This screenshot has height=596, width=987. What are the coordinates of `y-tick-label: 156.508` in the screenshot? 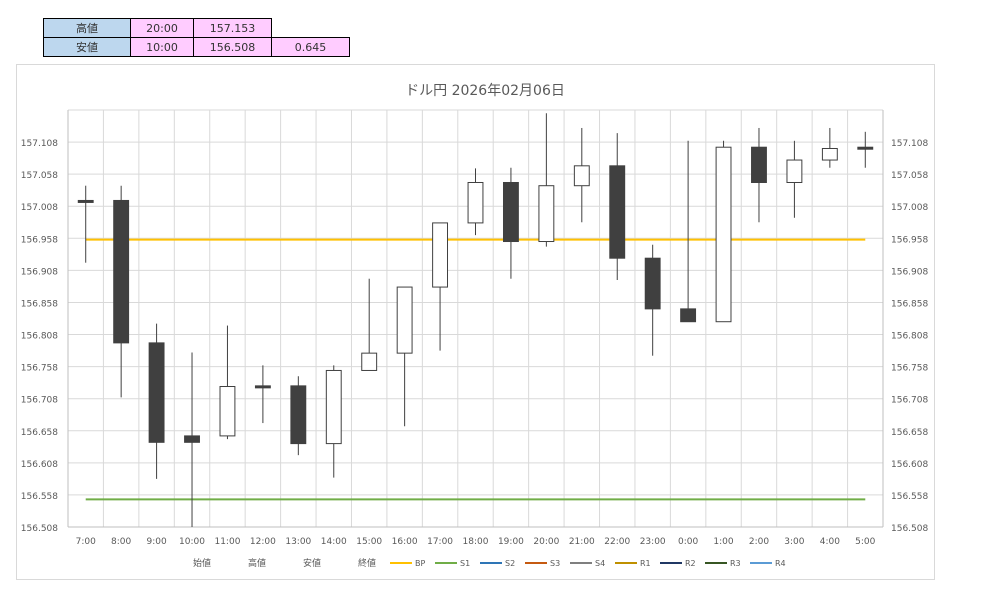 It's located at (39, 529).